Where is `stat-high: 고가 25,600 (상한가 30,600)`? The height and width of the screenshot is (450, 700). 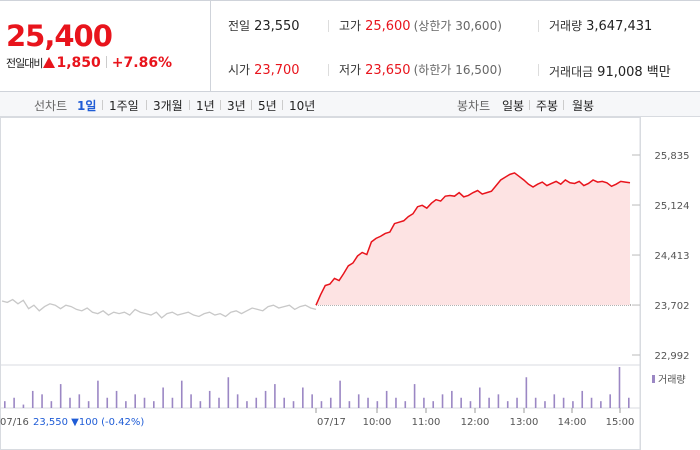 stat-high: 고가 25,600 (상한가 30,600) is located at coordinates (420, 25).